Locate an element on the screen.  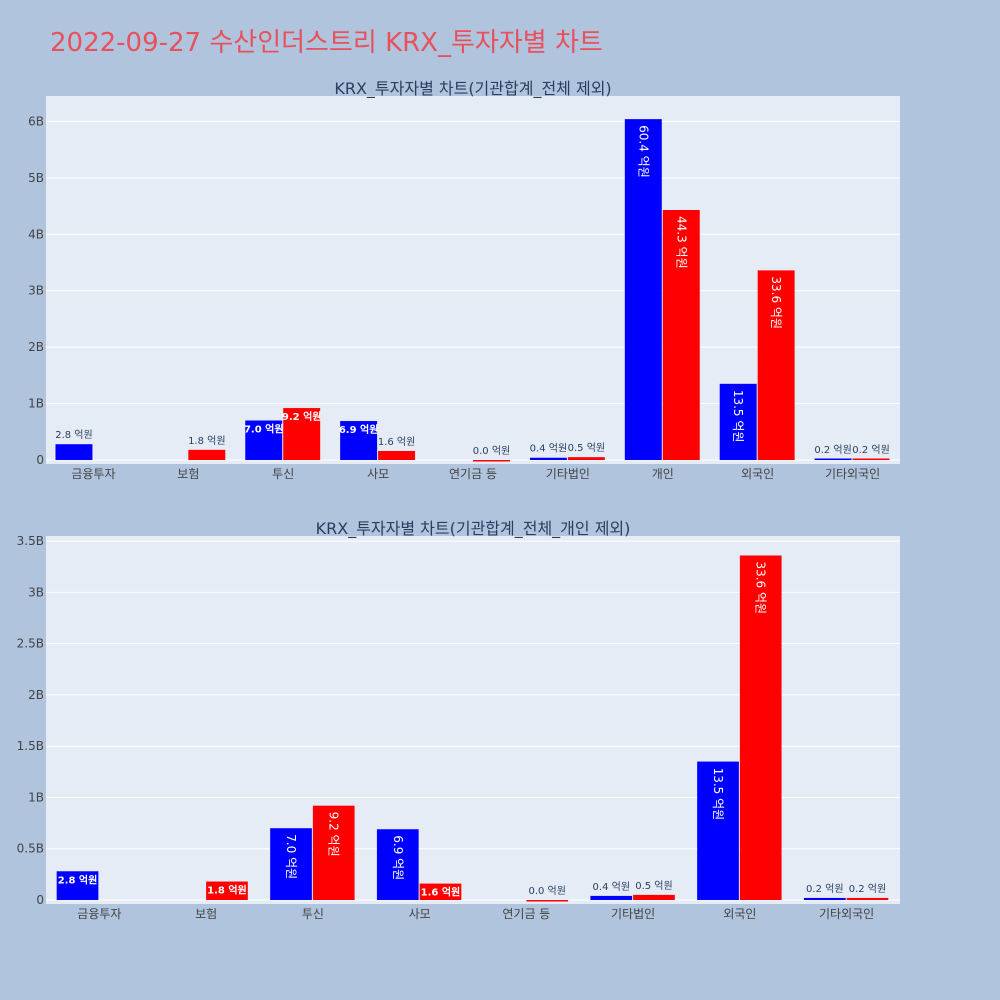
y-tick-label: 1.5B is located at coordinates (30, 746).